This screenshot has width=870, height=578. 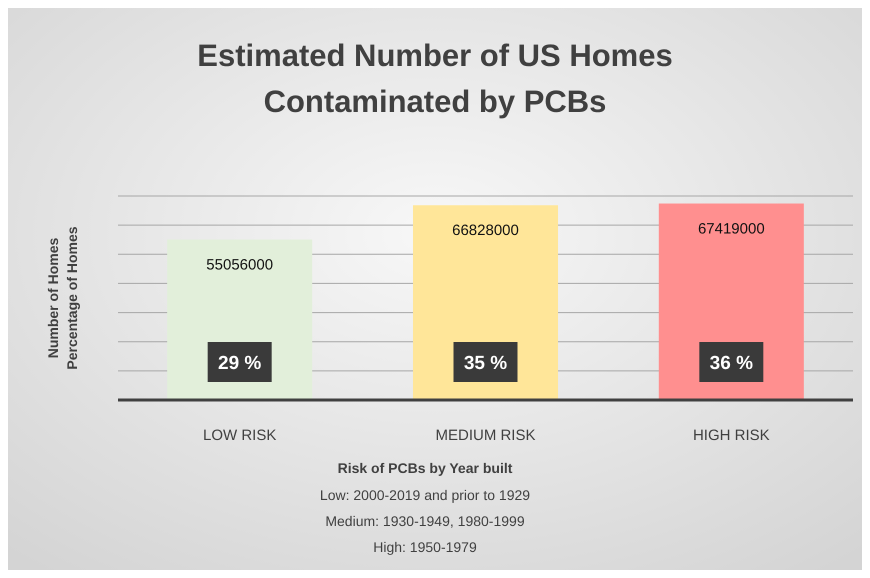 I want to click on x-tick-label: HIGH RISK, so click(x=731, y=435).